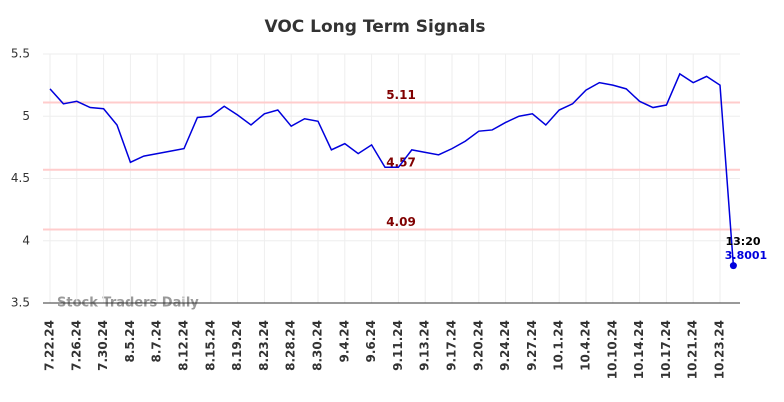  I want to click on y-tick-label: 4, so click(26, 240).